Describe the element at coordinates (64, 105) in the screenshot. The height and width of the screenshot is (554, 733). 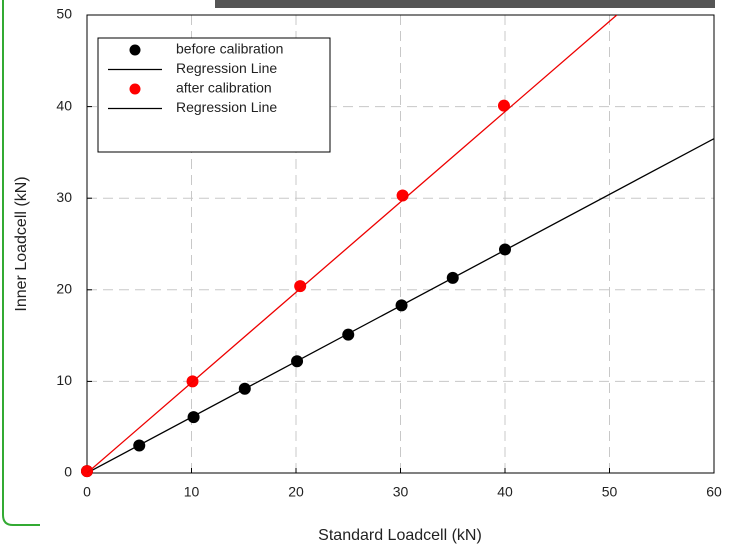
I see `y-tick-label: 40` at that location.